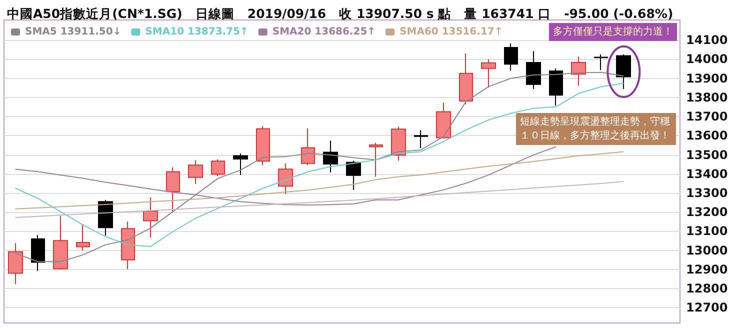 The image size is (740, 329). What do you see at coordinates (707, 155) in the screenshot?
I see `y-tick-label: 13500` at bounding box center [707, 155].